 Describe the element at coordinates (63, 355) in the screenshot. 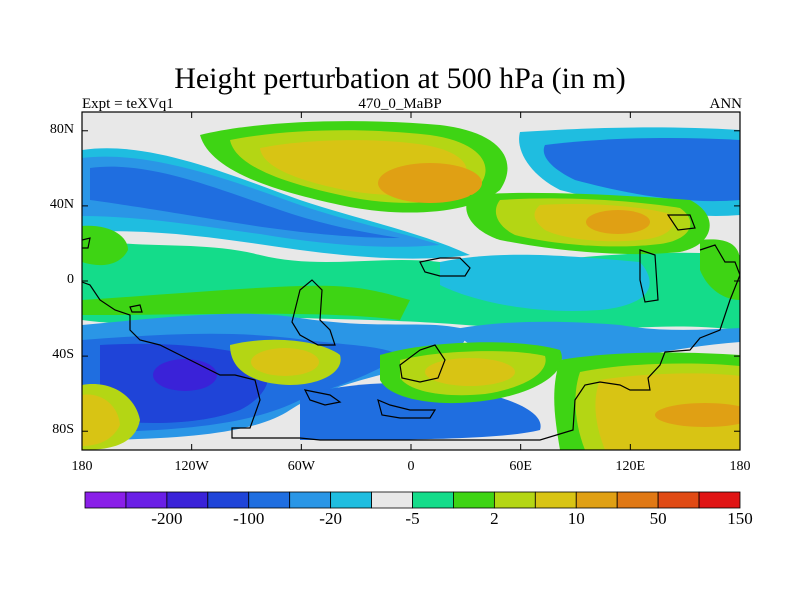

I see `y-tick-label: 40S` at that location.